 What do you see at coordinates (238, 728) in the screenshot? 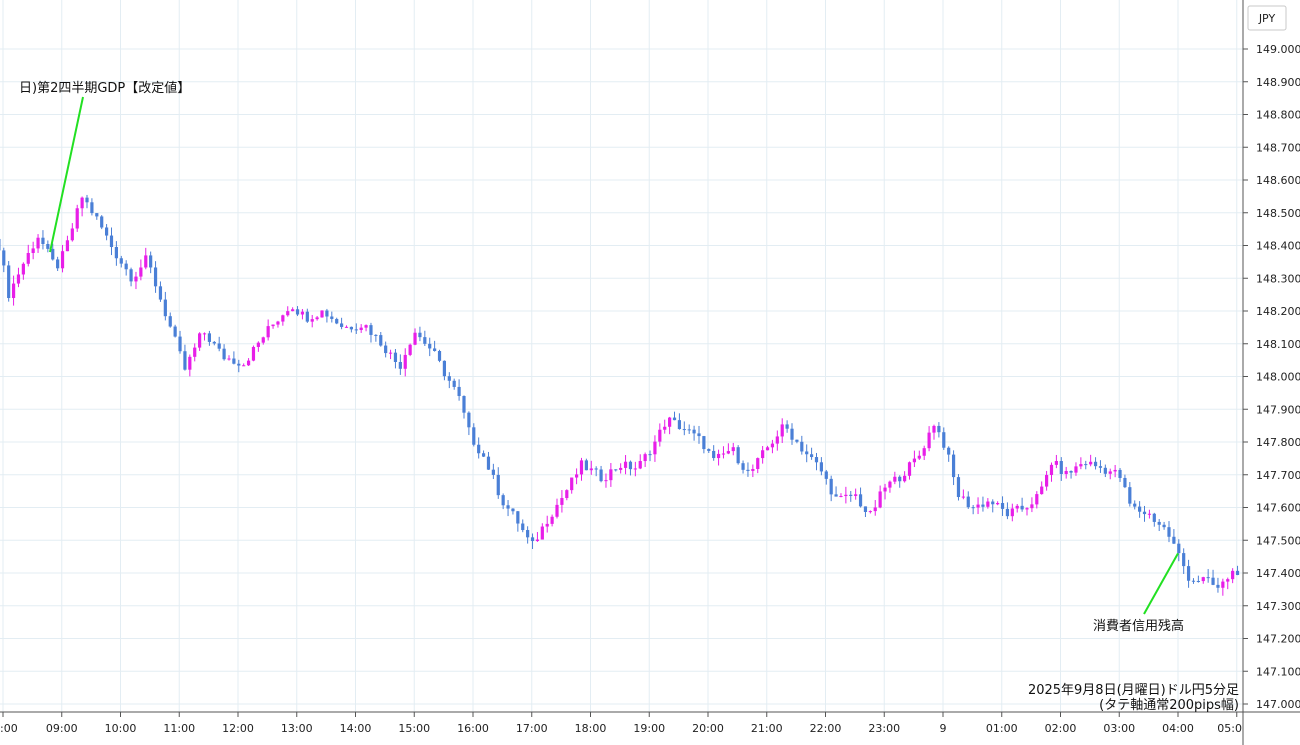
I see `x-tick-label: 12:00` at bounding box center [238, 728].